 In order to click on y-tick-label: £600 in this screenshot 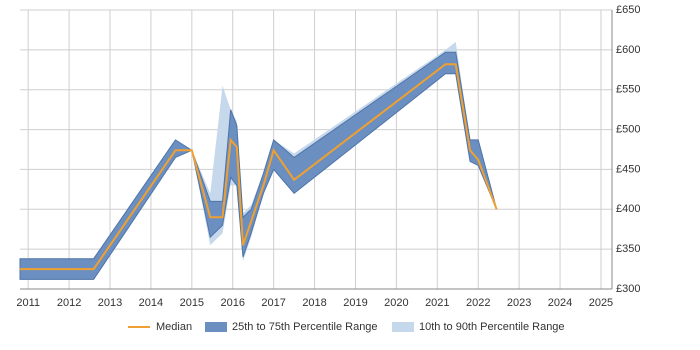, I will do `click(628, 50)`.